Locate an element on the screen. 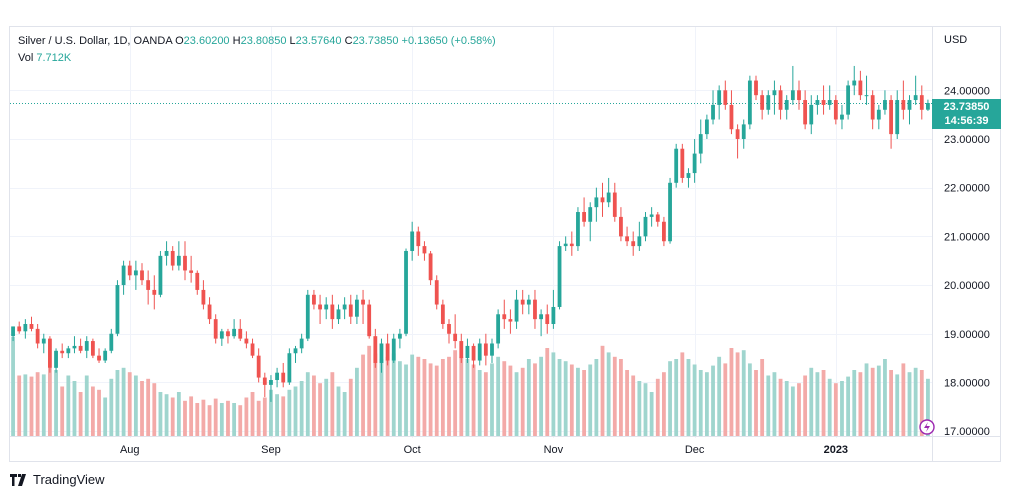  y-tick-label: 21.00000 is located at coordinates (967, 237).